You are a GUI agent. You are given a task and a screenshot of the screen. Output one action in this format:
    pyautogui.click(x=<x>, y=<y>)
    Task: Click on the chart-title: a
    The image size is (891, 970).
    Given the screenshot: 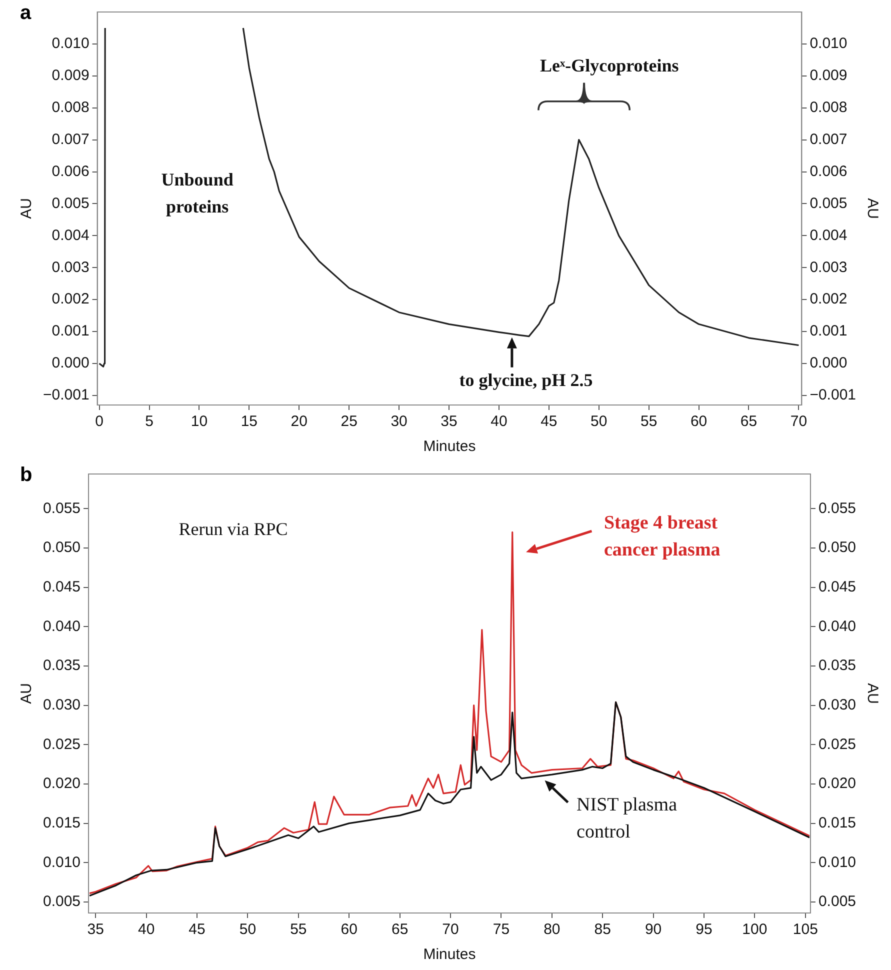 What is the action you would take?
    pyautogui.click(x=26, y=13)
    